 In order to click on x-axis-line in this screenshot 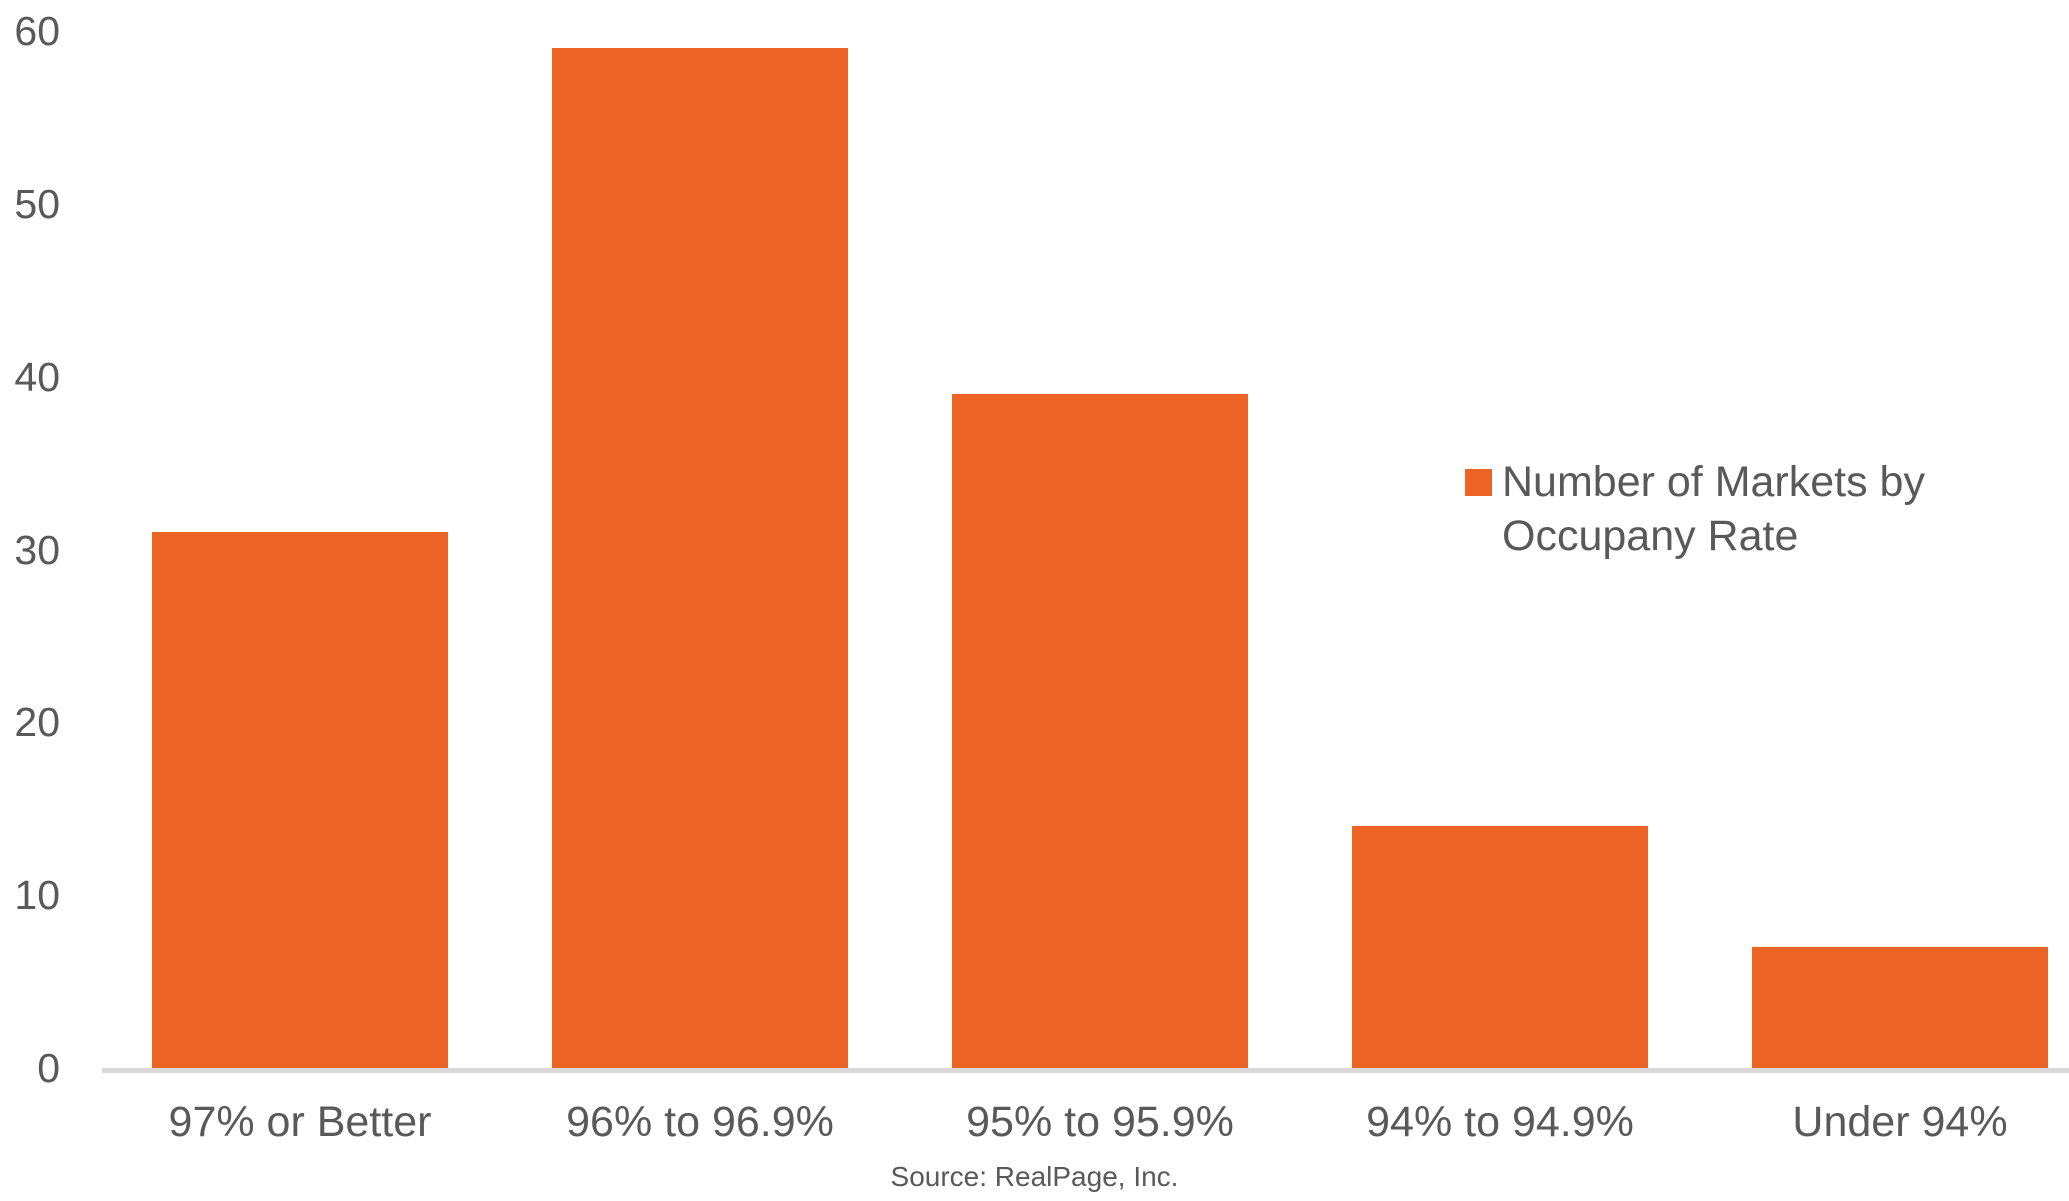, I will do `click(1085, 1070)`.